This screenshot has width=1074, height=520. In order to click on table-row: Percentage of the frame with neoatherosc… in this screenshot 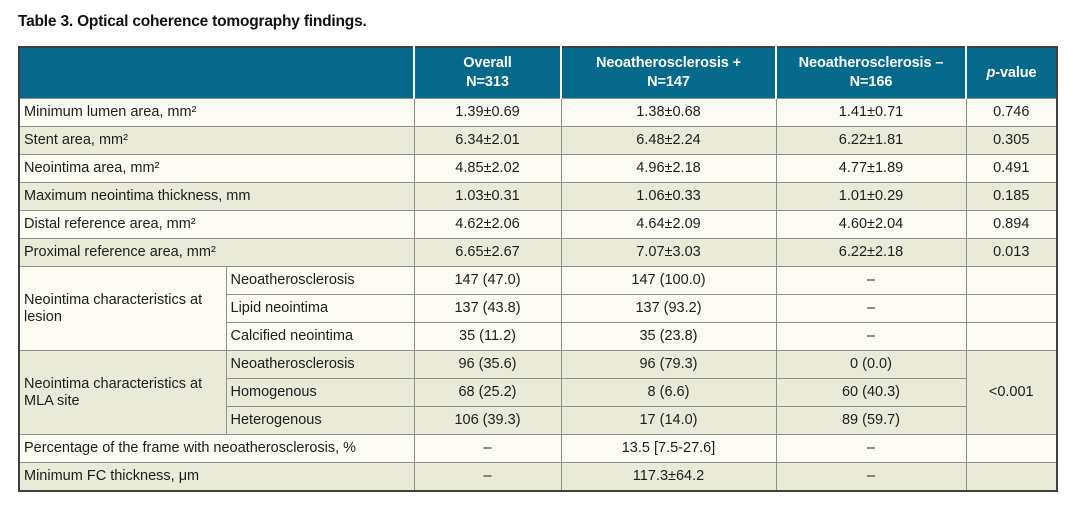, I will do `click(538, 448)`.